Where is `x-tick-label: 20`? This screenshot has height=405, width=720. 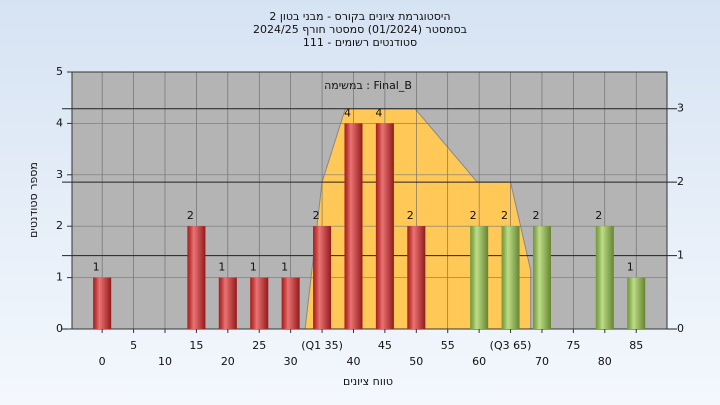
x-tick-label: 20 is located at coordinates (228, 361).